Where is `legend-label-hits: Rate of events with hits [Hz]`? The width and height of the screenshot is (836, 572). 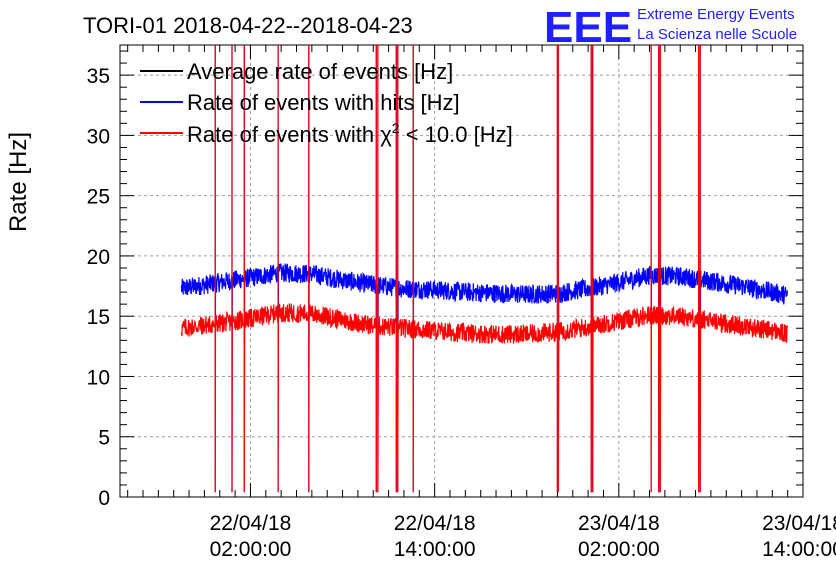
legend-label-hits: Rate of events with hits [Hz] is located at coordinates (323, 102).